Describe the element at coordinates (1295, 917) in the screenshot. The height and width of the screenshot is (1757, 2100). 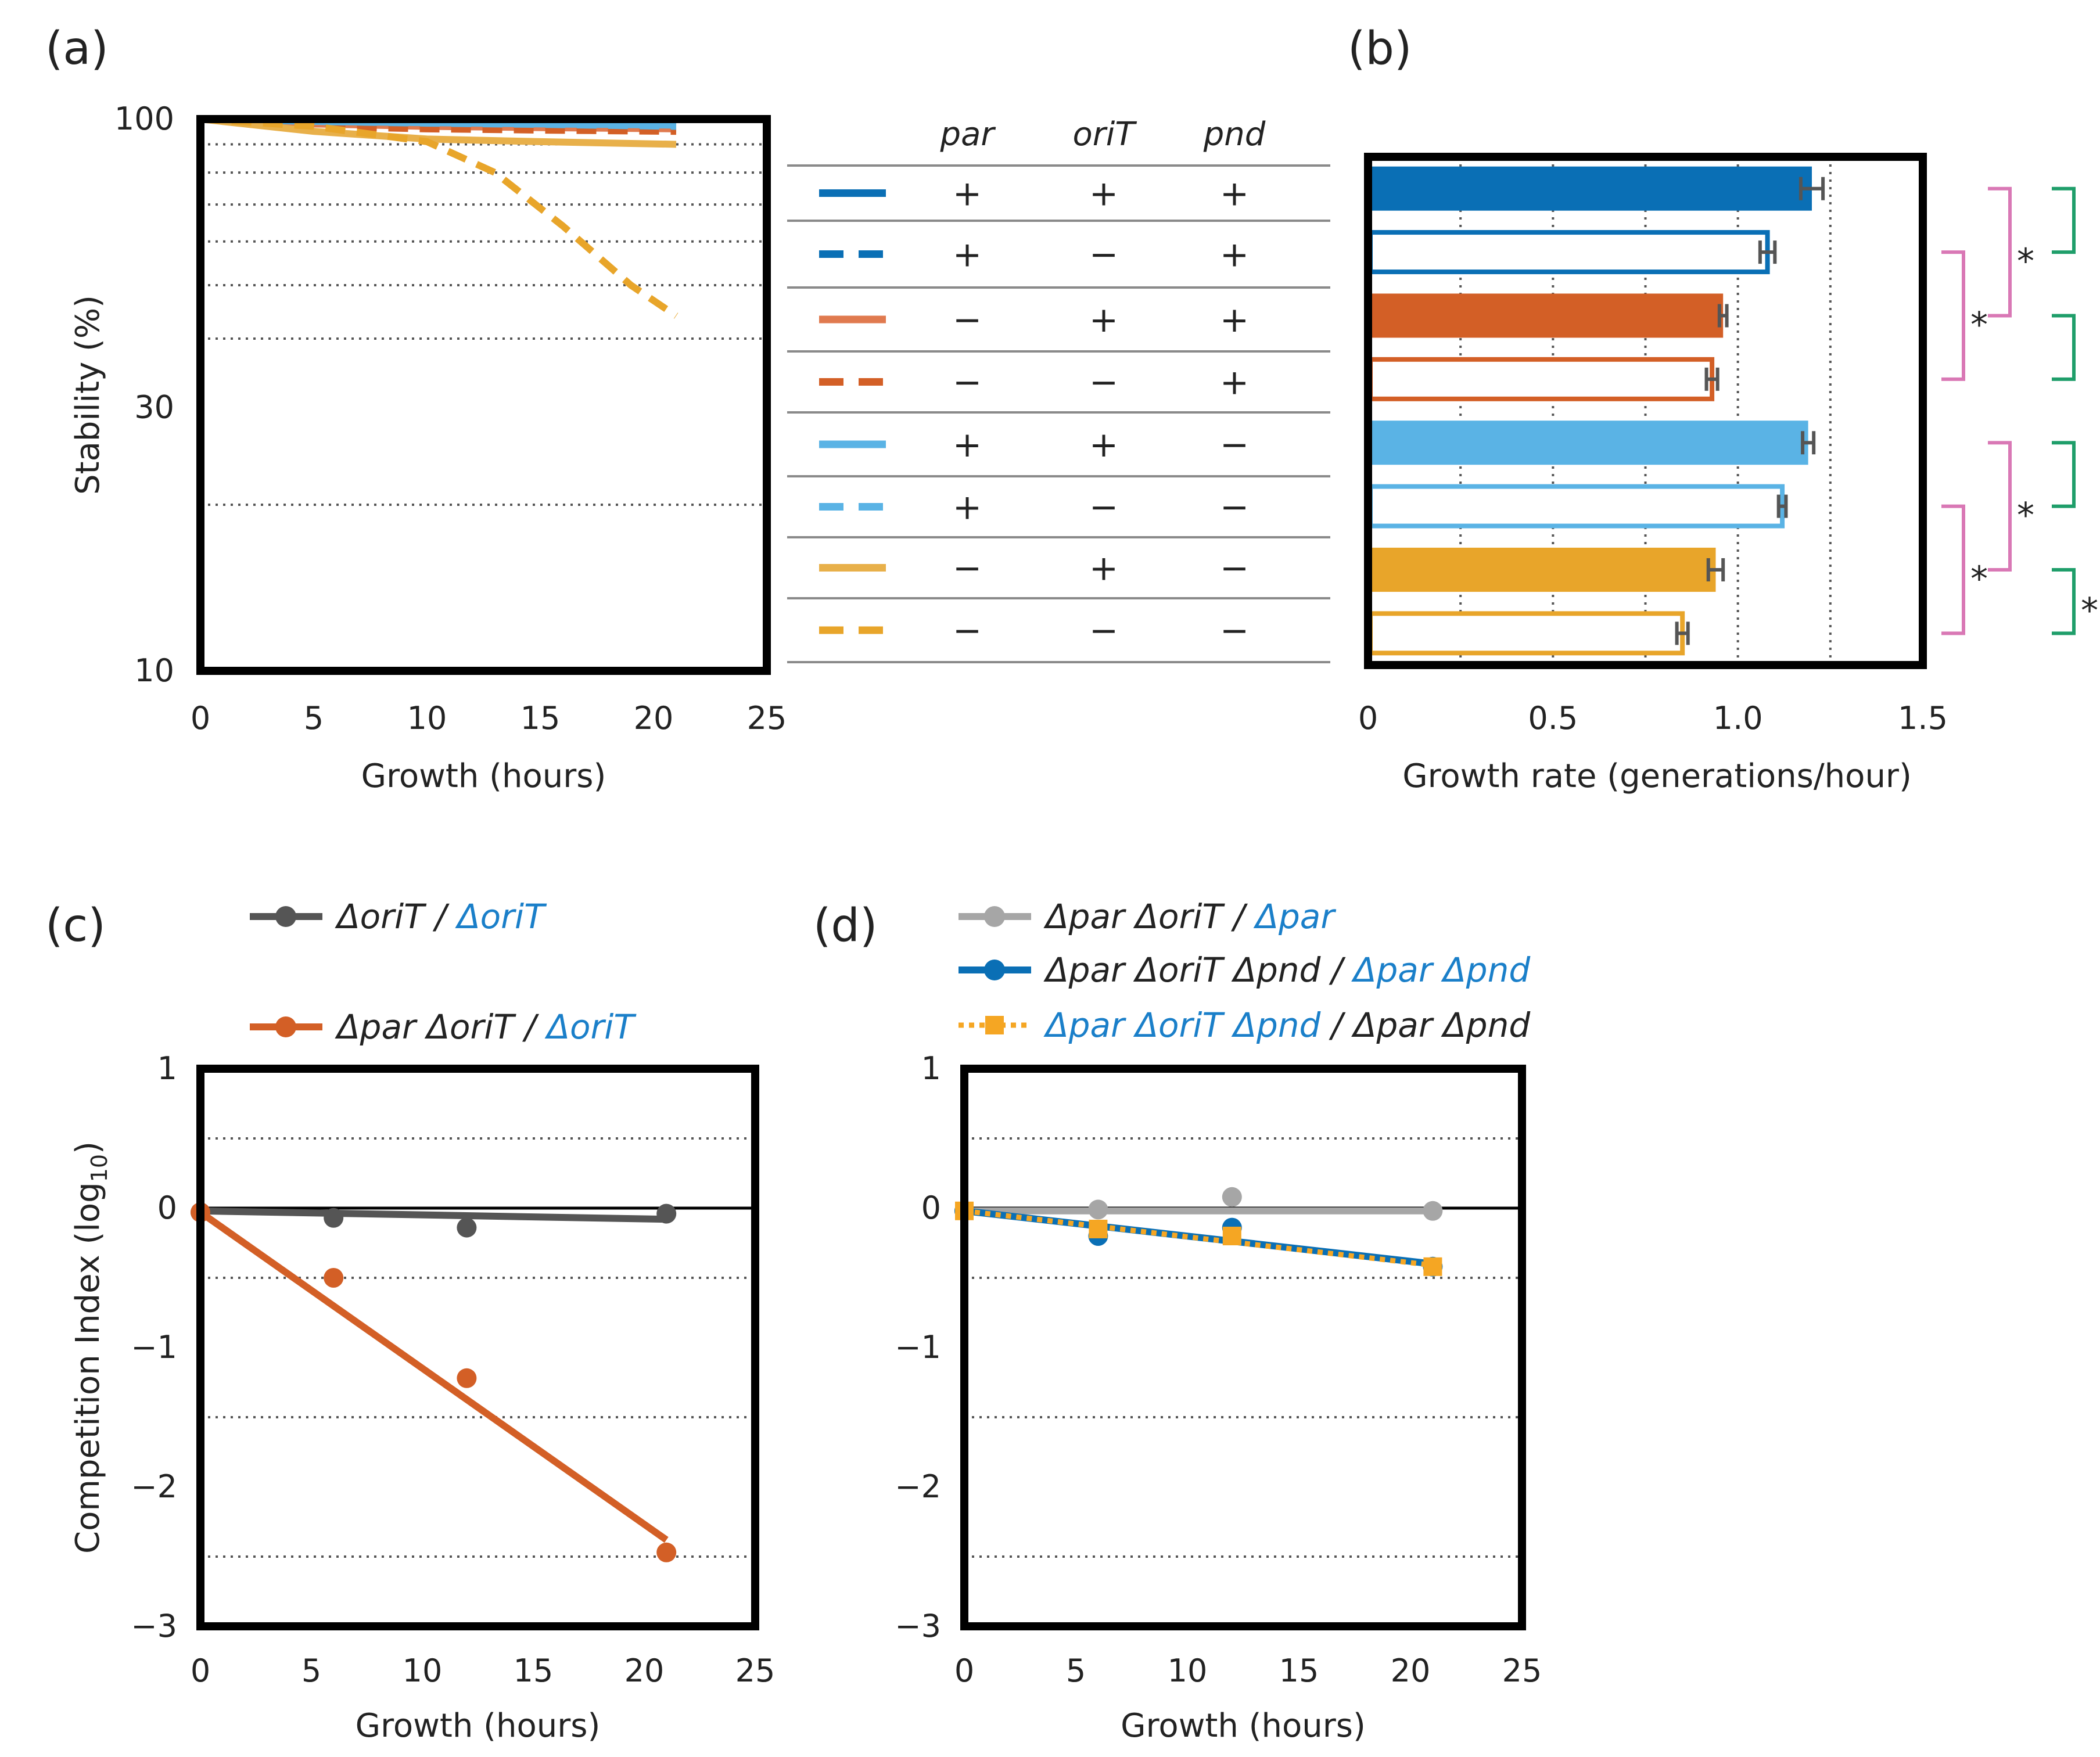
I see `legend-label-part-d-0-1: Δpar` at that location.